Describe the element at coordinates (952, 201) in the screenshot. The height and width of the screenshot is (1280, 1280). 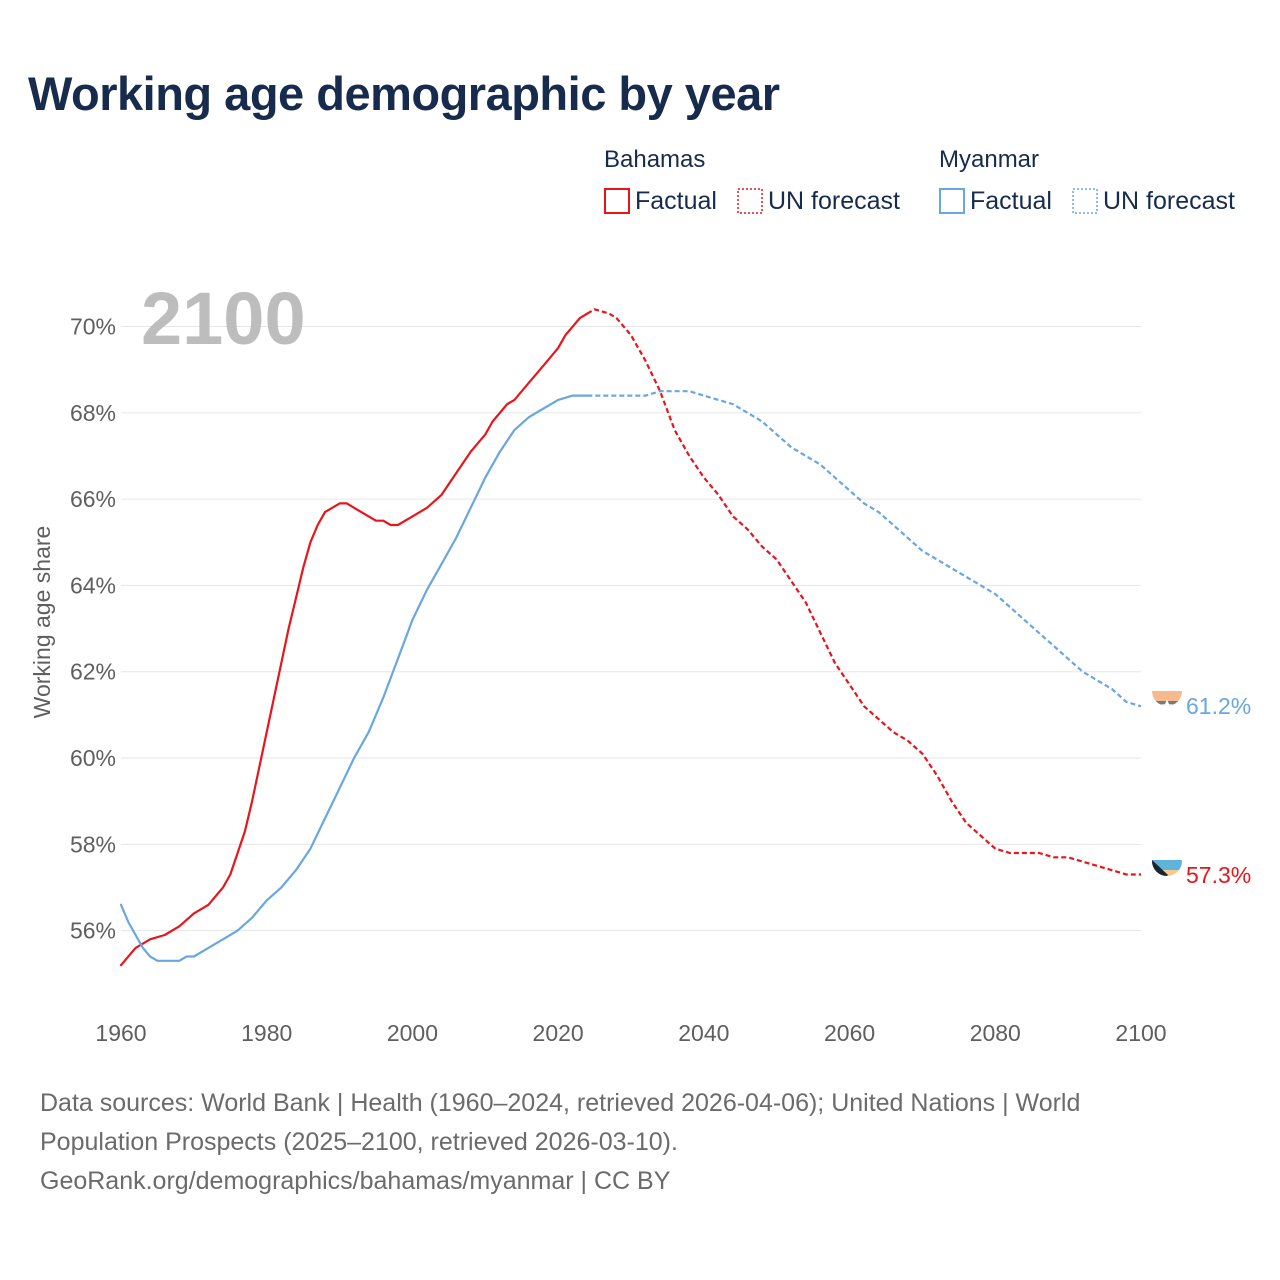
I see `legend-swatch-myanmar-factual` at that location.